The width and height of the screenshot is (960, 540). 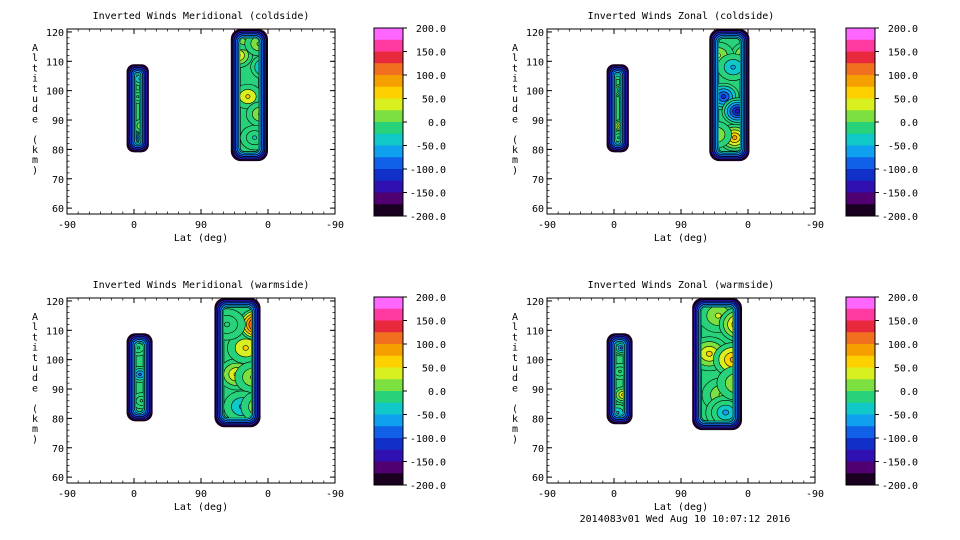 I want to click on y-tick-label: 70, so click(x=58, y=449).